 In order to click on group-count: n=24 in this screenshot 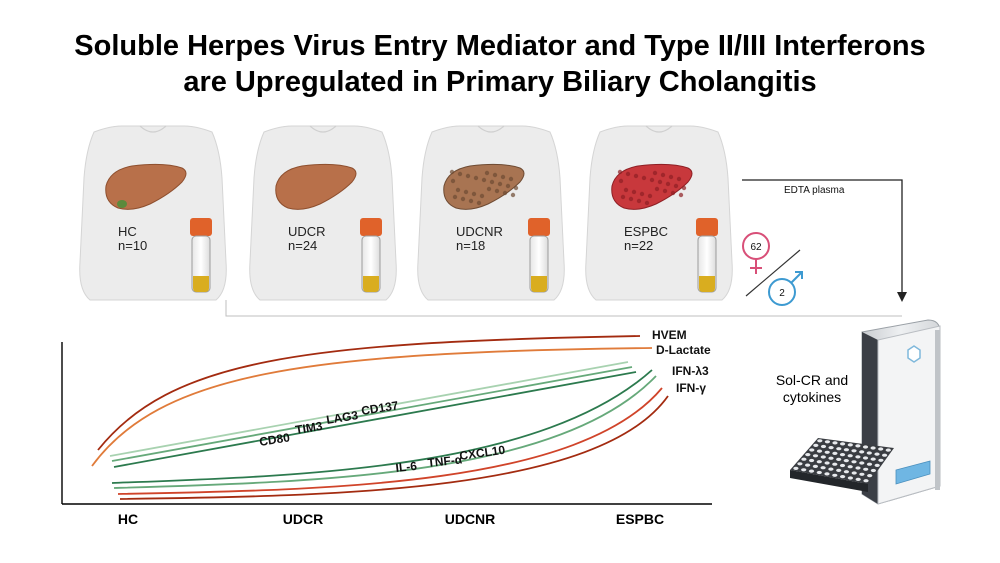, I will do `click(302, 245)`.